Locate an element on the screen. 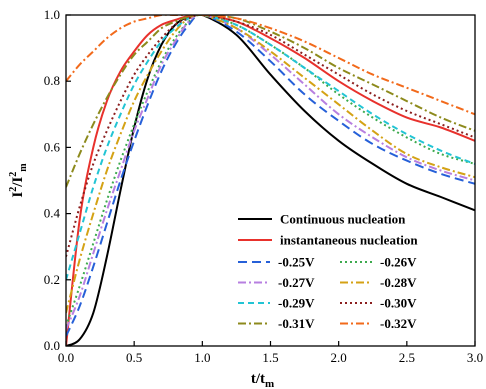  y-tick-label: 0.8 is located at coordinates (52, 80).